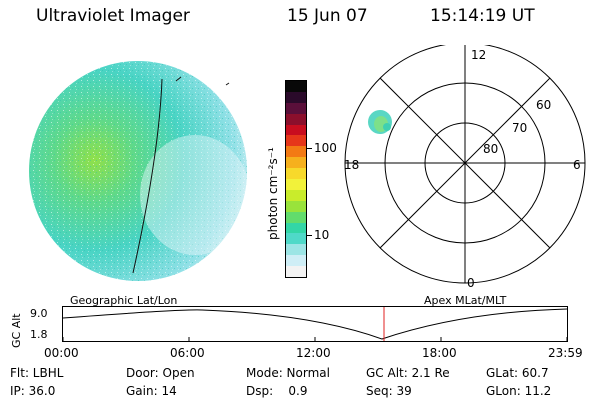 The width and height of the screenshot is (600, 400). What do you see at coordinates (160, 373) in the screenshot?
I see `status-door: Door: Open` at bounding box center [160, 373].